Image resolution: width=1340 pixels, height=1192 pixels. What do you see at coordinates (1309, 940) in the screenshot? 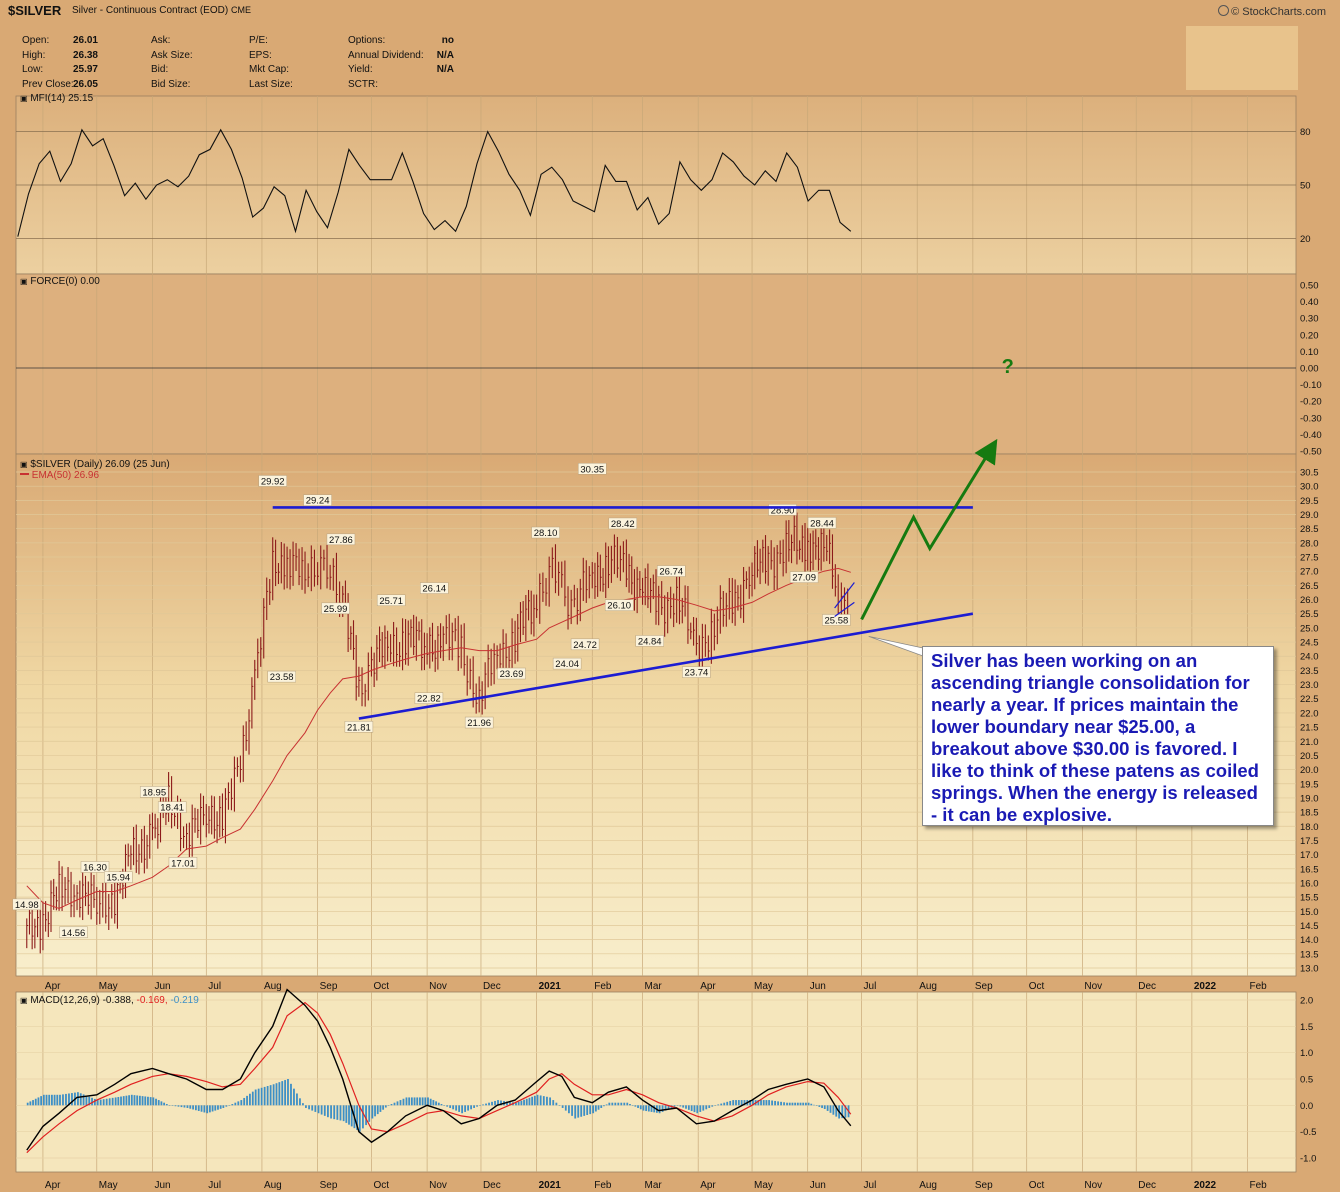
I see `price-axis-tick-label: 14.0` at bounding box center [1309, 940].